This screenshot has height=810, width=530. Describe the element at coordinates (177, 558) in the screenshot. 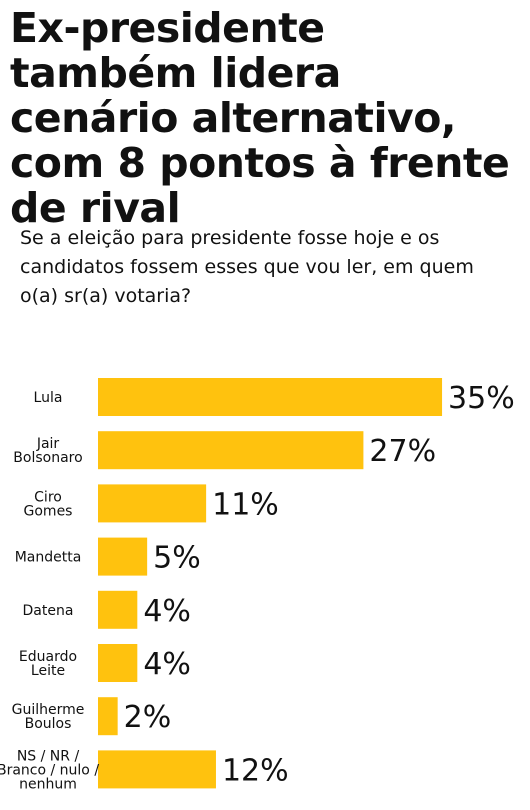

I see `value-label: 5%` at that location.